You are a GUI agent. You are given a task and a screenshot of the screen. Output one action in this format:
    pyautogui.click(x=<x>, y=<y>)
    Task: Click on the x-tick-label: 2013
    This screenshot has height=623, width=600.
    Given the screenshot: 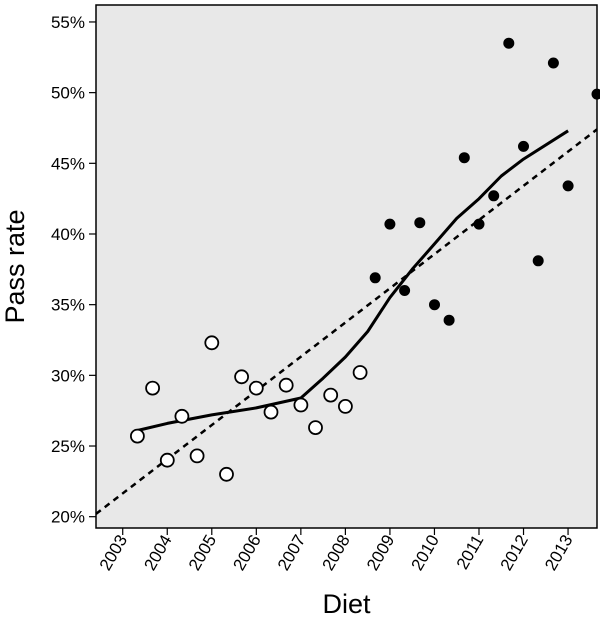 What is the action you would take?
    pyautogui.click(x=558, y=553)
    